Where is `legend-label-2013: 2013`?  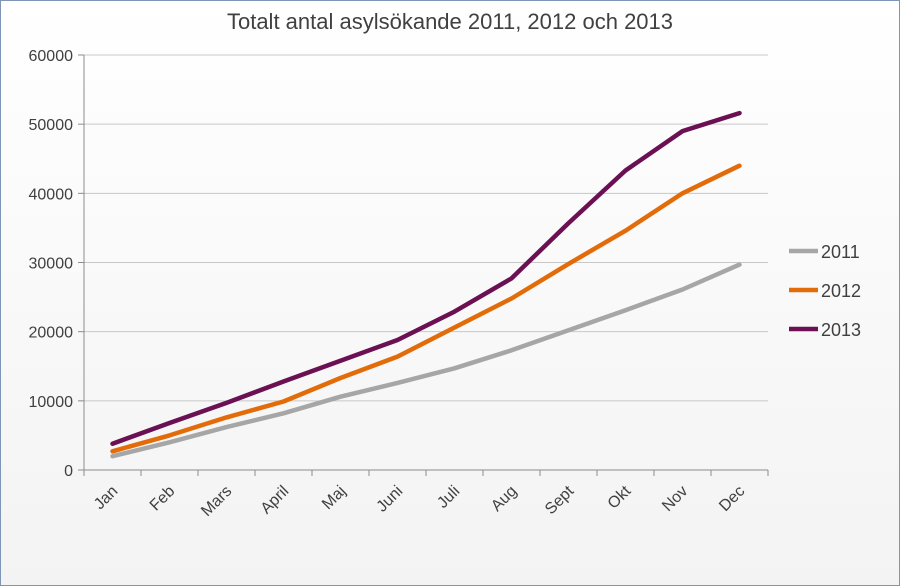
legend-label-2013: 2013 is located at coordinates (841, 330).